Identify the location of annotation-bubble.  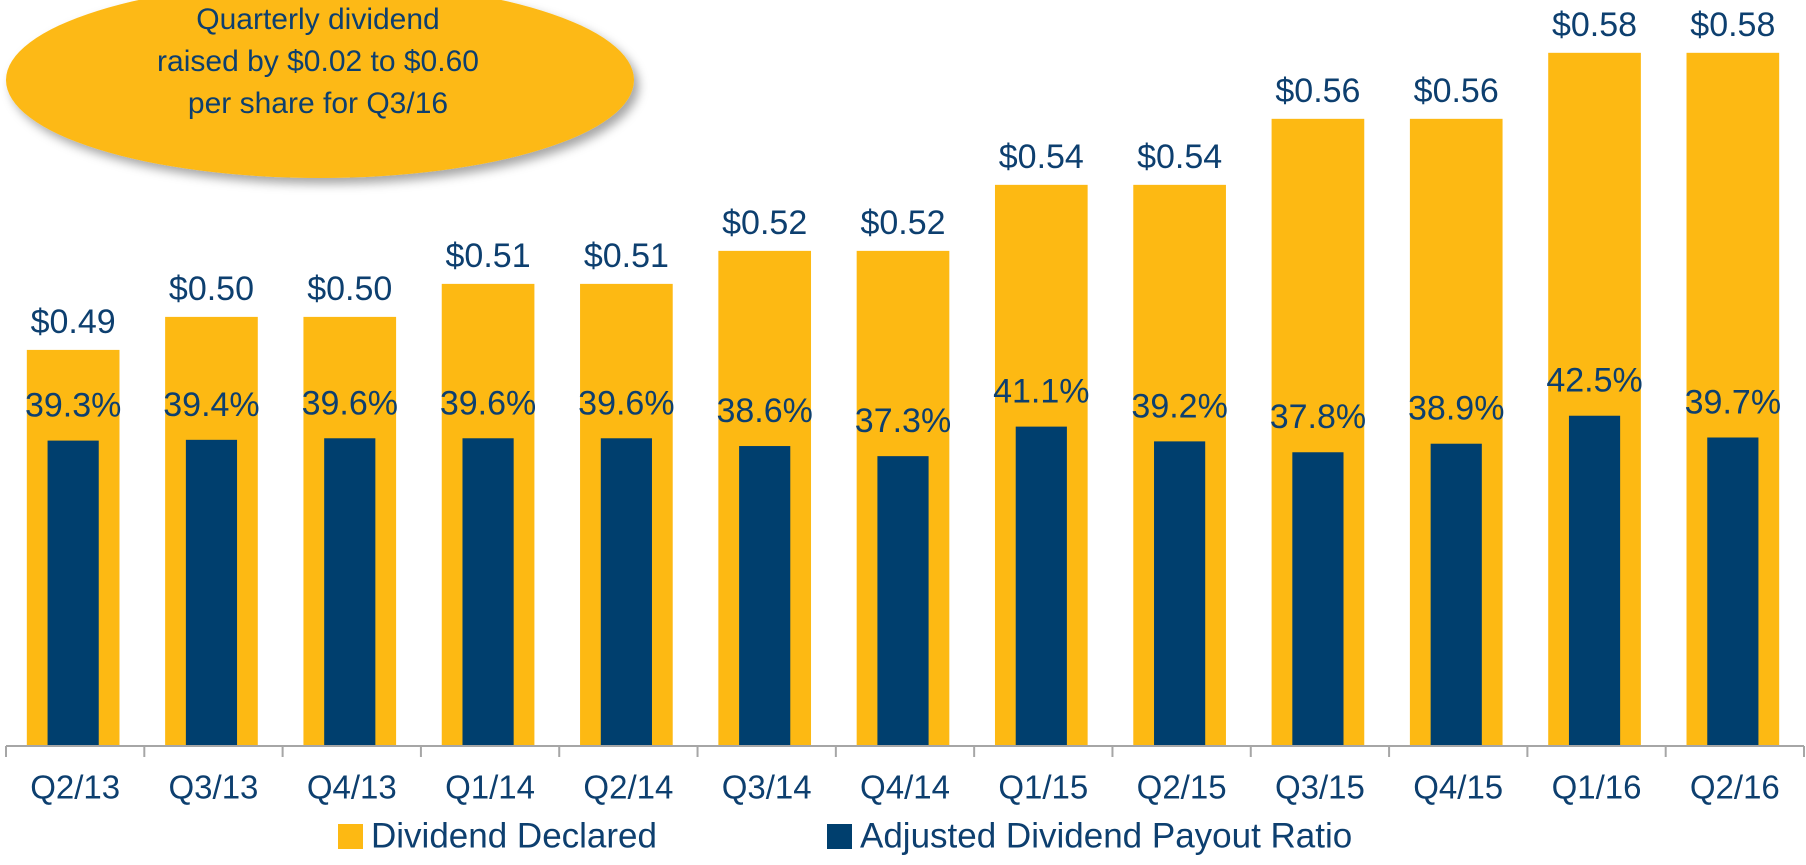
(320, 89).